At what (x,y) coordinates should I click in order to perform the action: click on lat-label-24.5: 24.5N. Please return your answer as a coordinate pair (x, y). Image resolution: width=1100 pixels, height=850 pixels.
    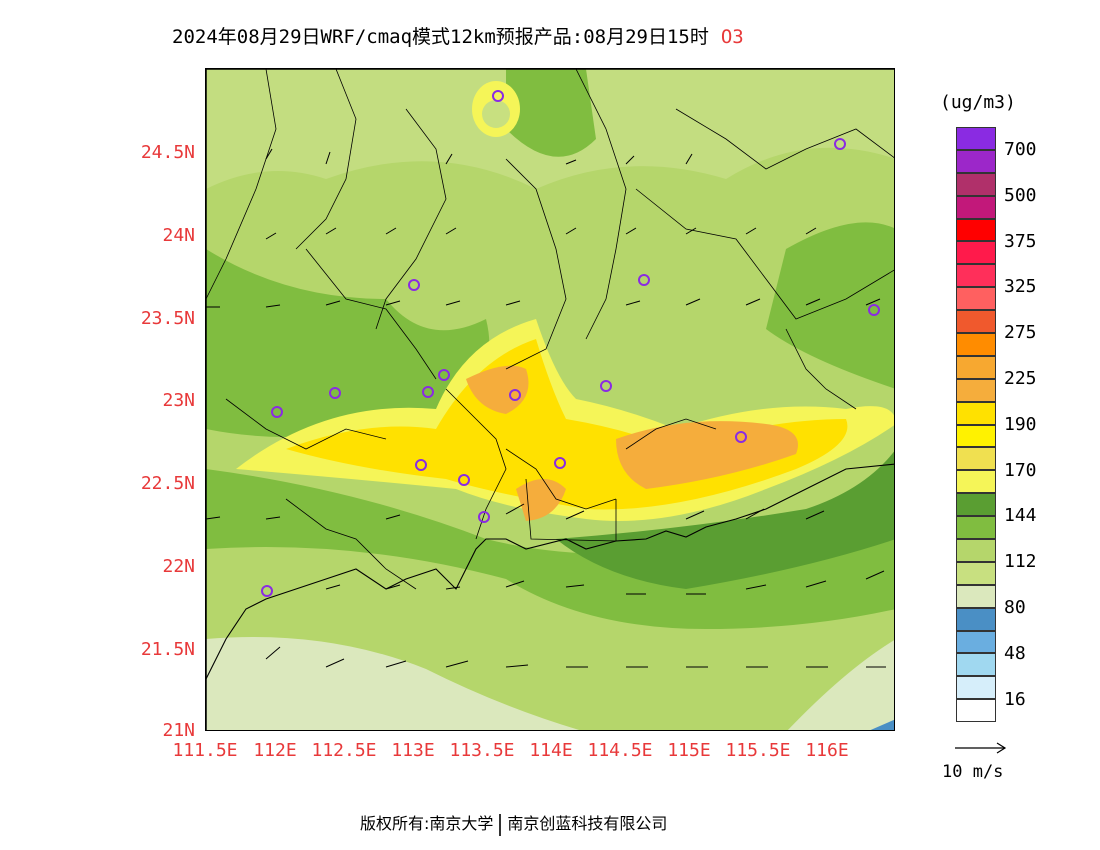
    Looking at the image, I should click on (167, 152).